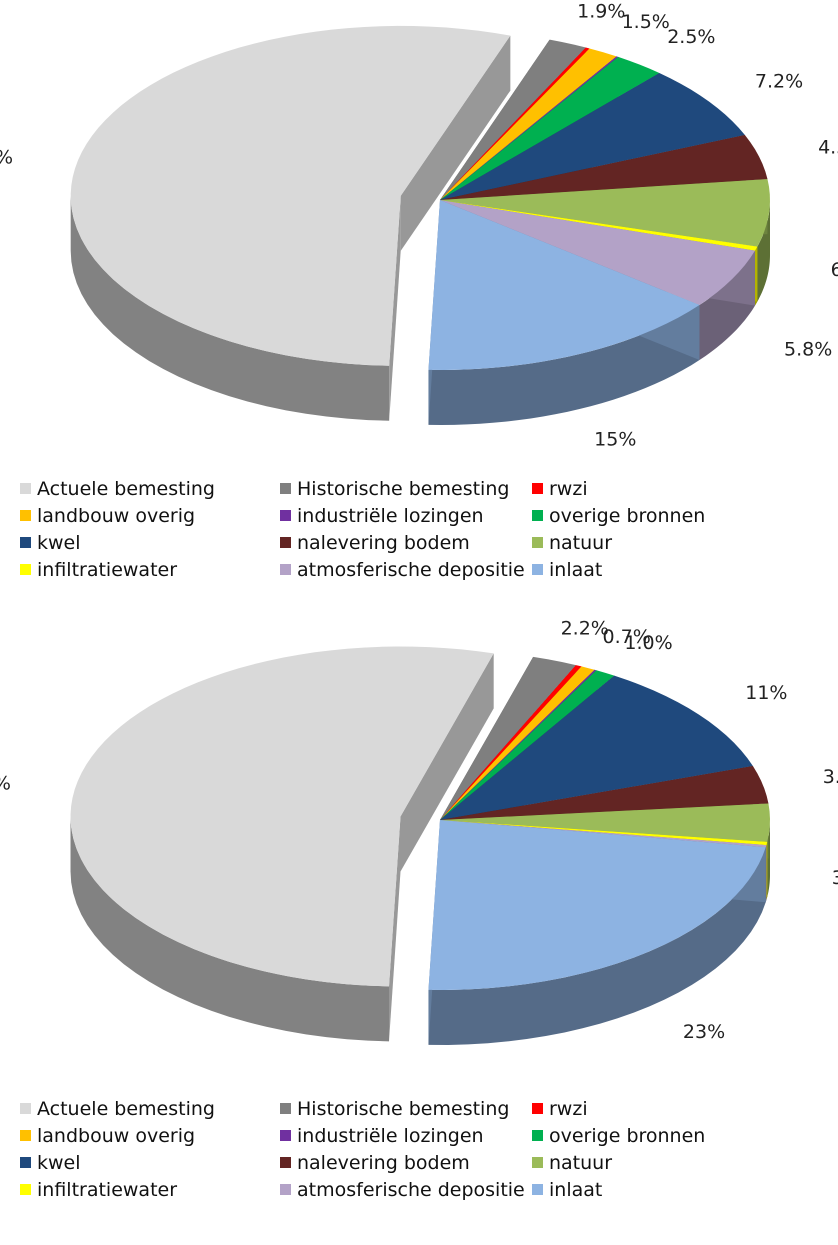  Describe the element at coordinates (116, 516) in the screenshot. I see `legend-label: landbouw overig` at that location.